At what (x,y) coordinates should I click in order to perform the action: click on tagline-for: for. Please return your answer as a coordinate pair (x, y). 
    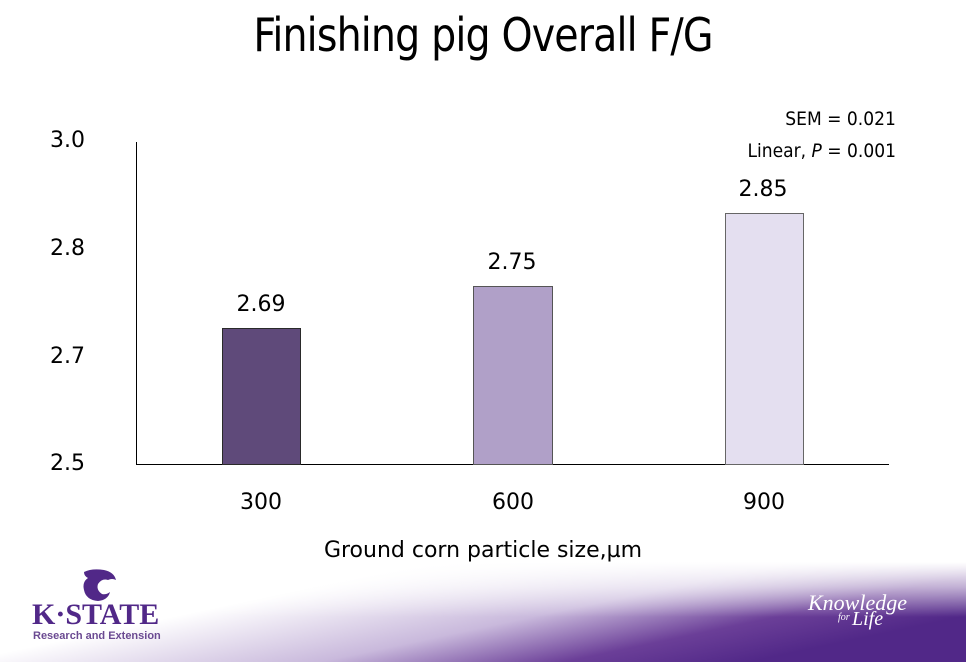
    Looking at the image, I should click on (844, 617).